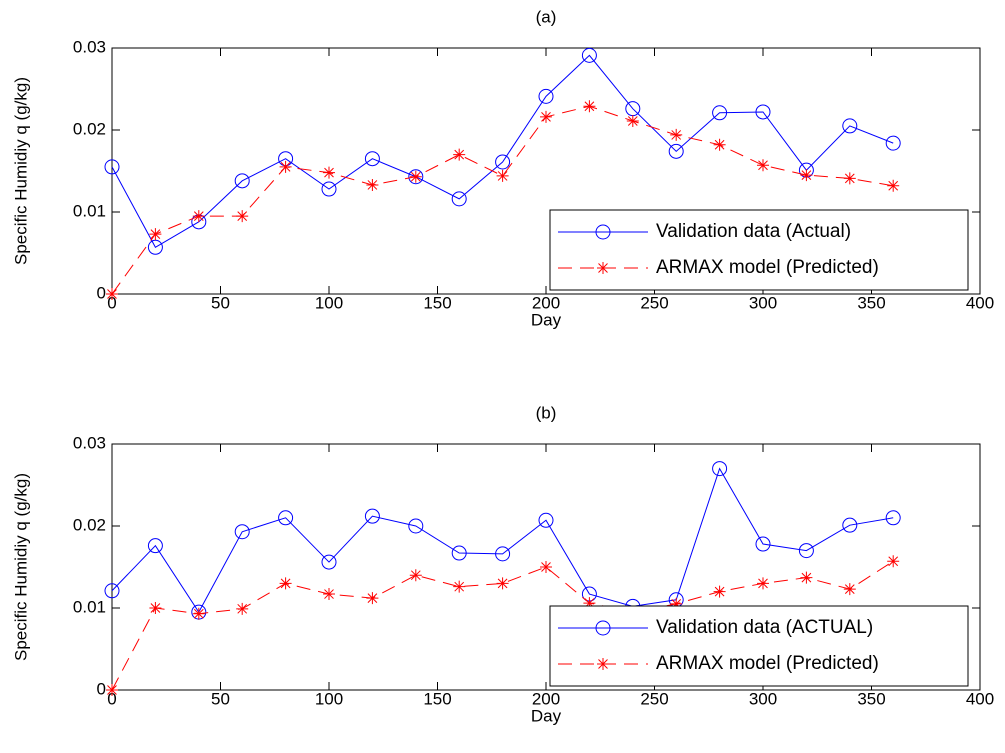  What do you see at coordinates (763, 698) in the screenshot?
I see `x-tick-label: 300` at bounding box center [763, 698].